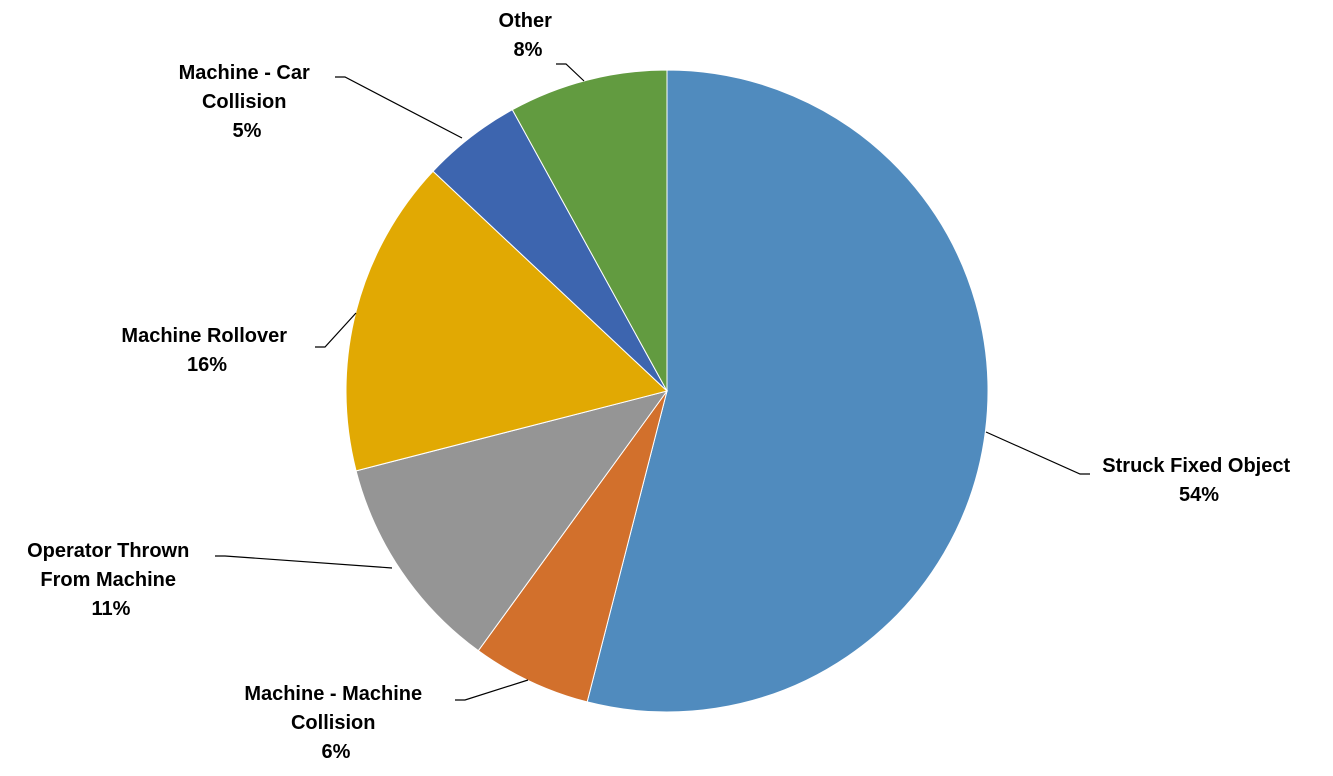  I want to click on label-machine-car-collision: Machine - Car Collision 5%, so click(247, 102).